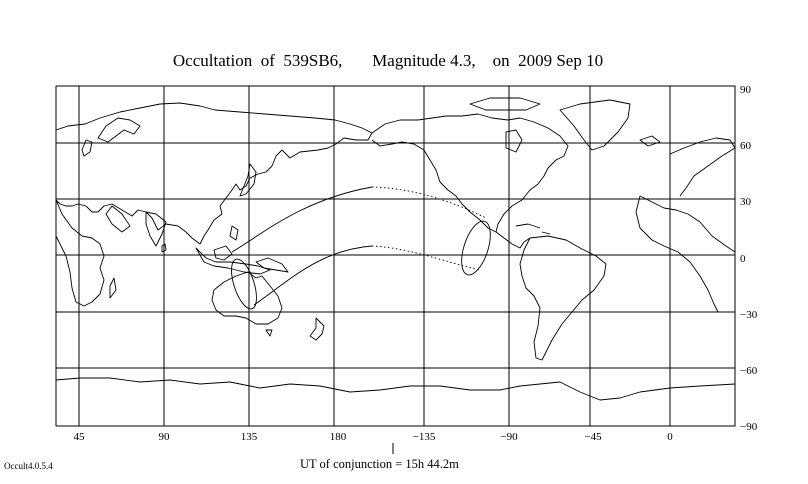 This screenshot has height=484, width=808. I want to click on longitude-labels: 45 90 135 180 −135 −90 −45 0, so click(374, 437).